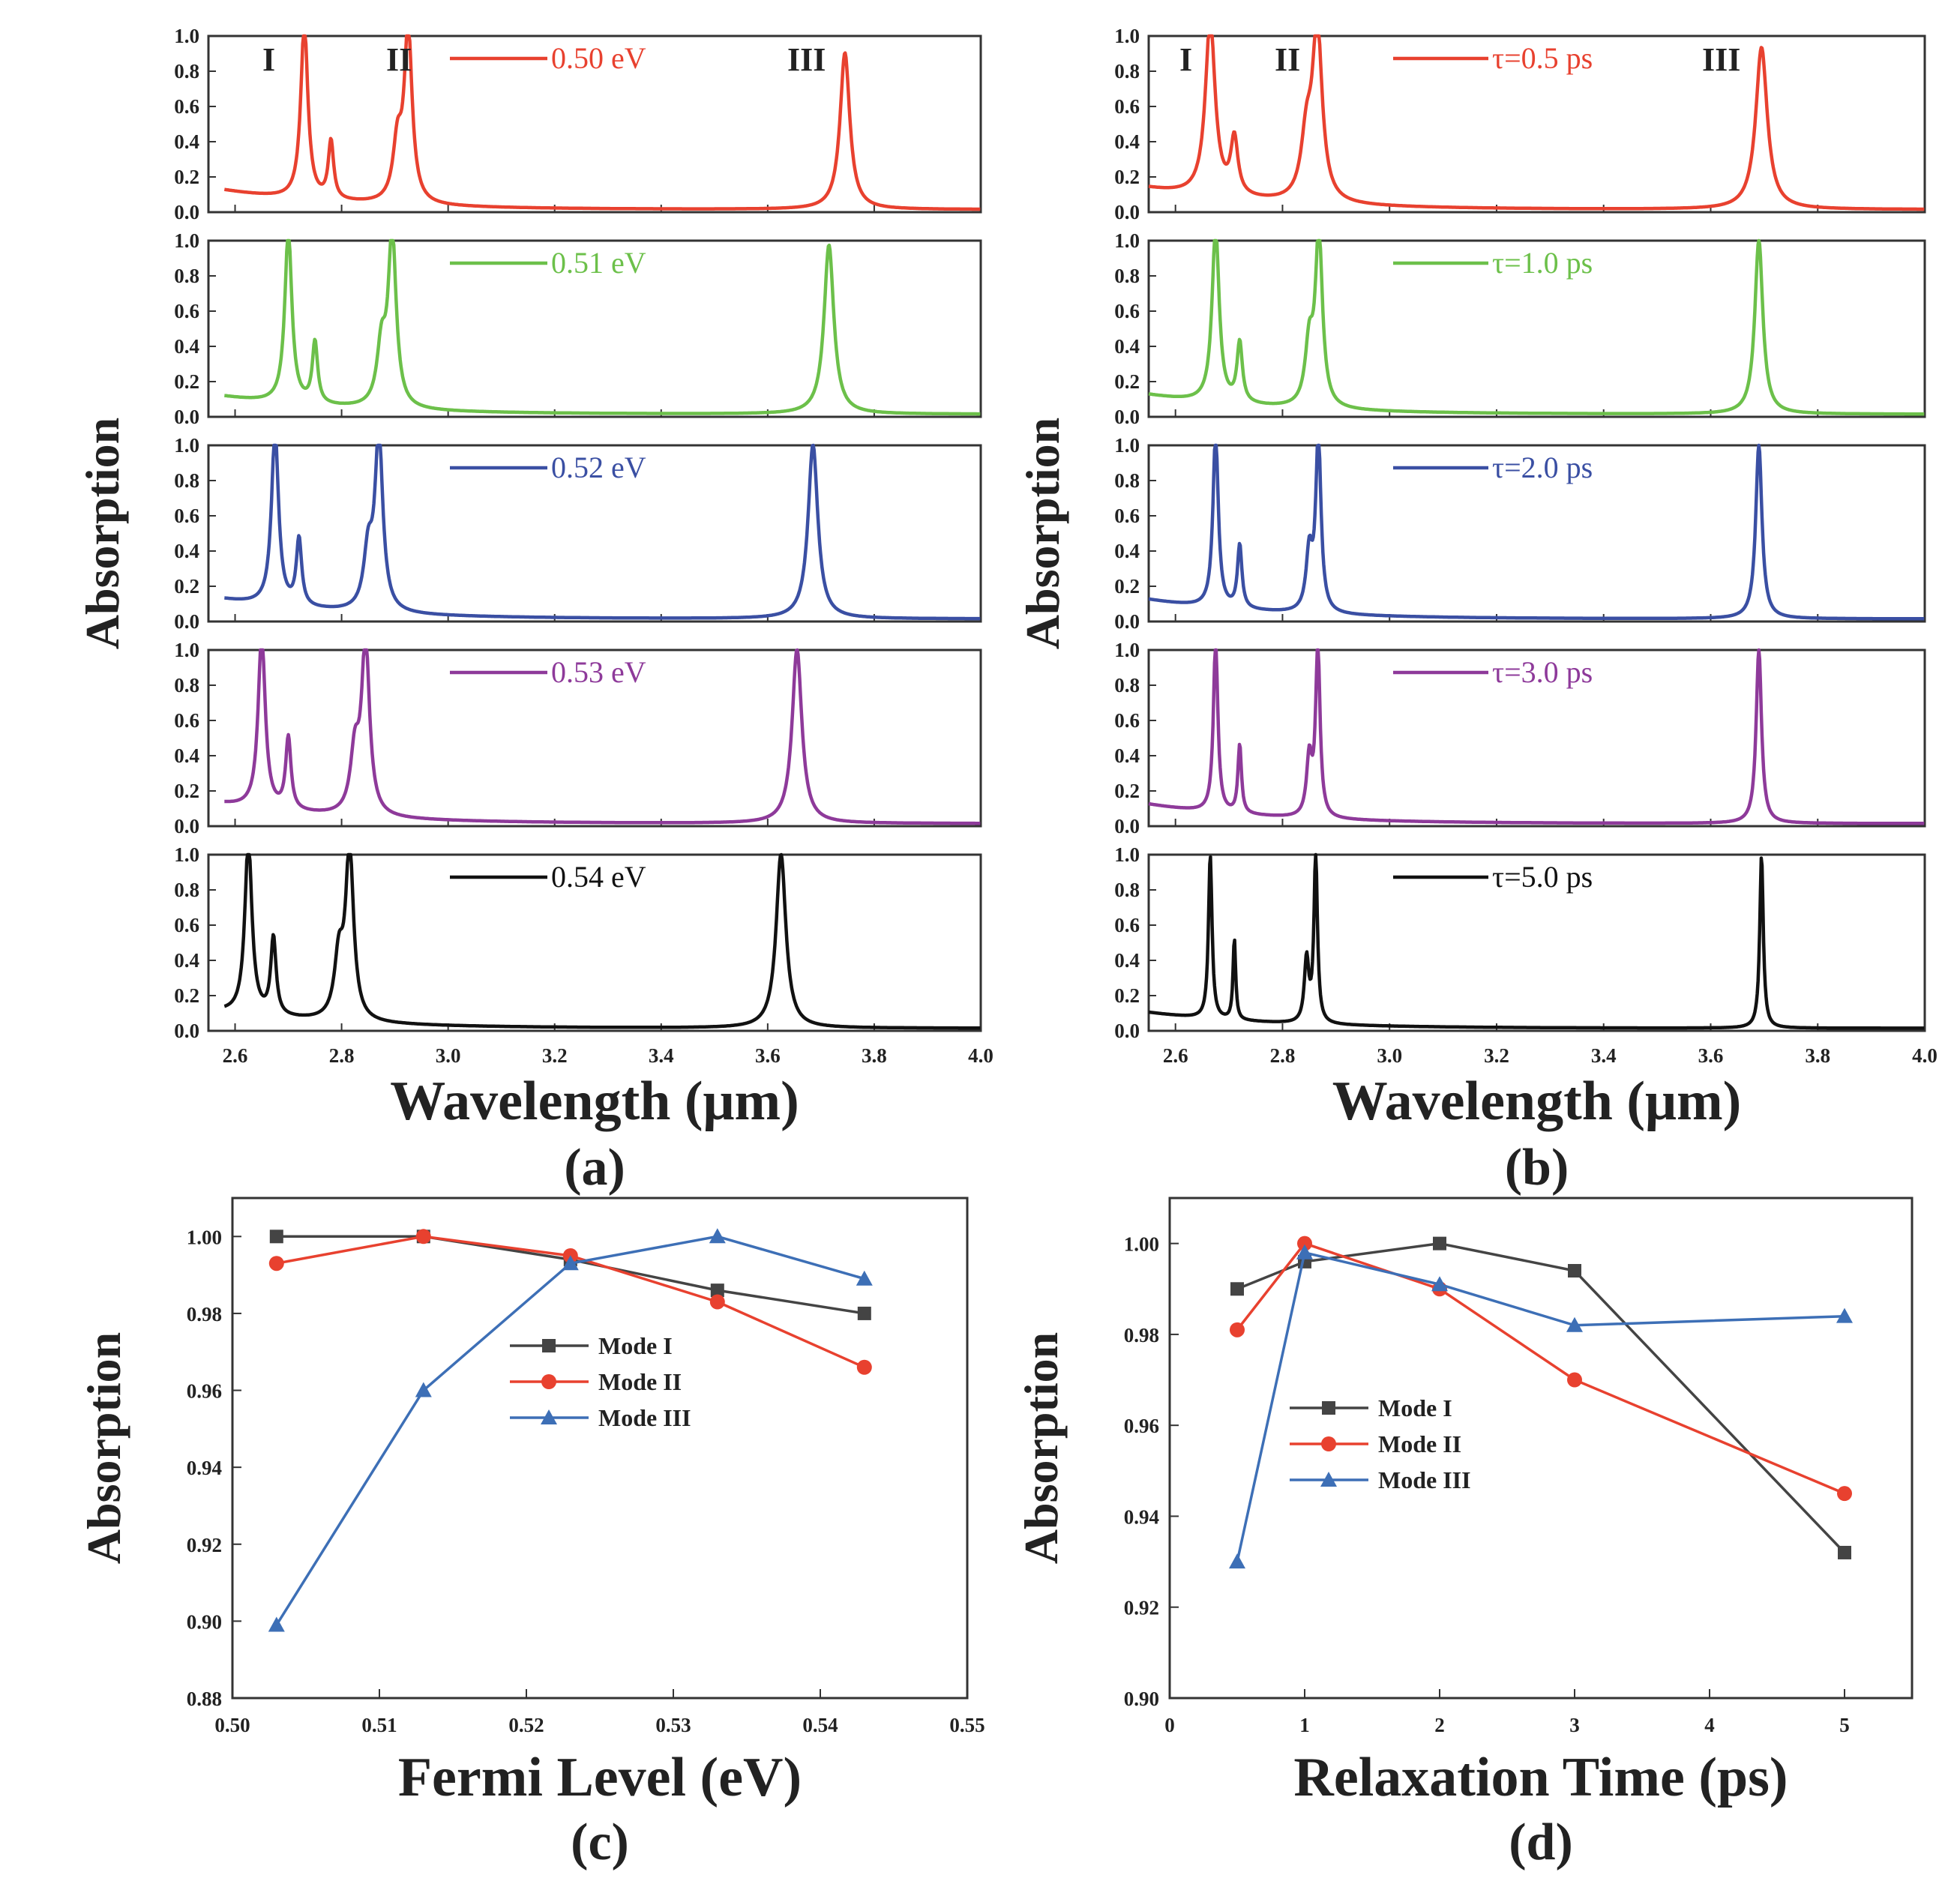 This screenshot has height=1887, width=1960. What do you see at coordinates (1540, 1777) in the screenshot?
I see `x-axis-label: Relaxation Time (ps)` at bounding box center [1540, 1777].